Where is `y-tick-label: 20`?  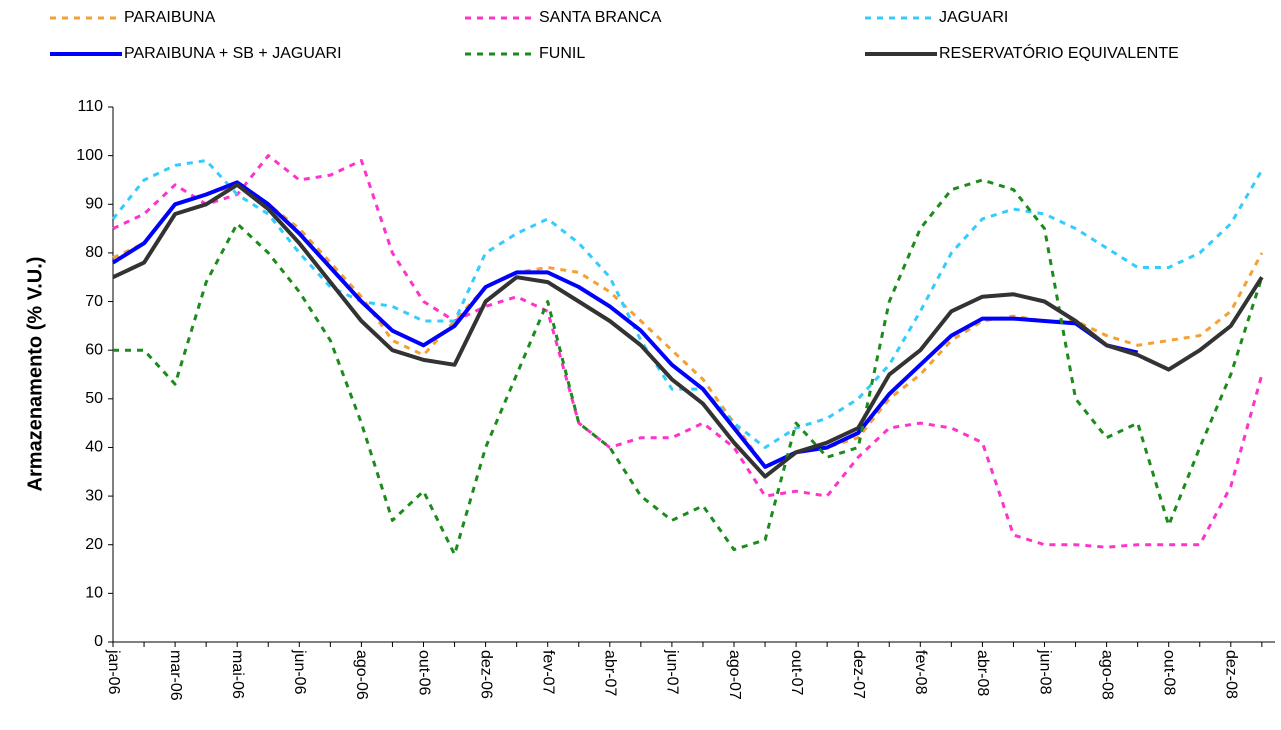 y-tick-label: 20 is located at coordinates (94, 544).